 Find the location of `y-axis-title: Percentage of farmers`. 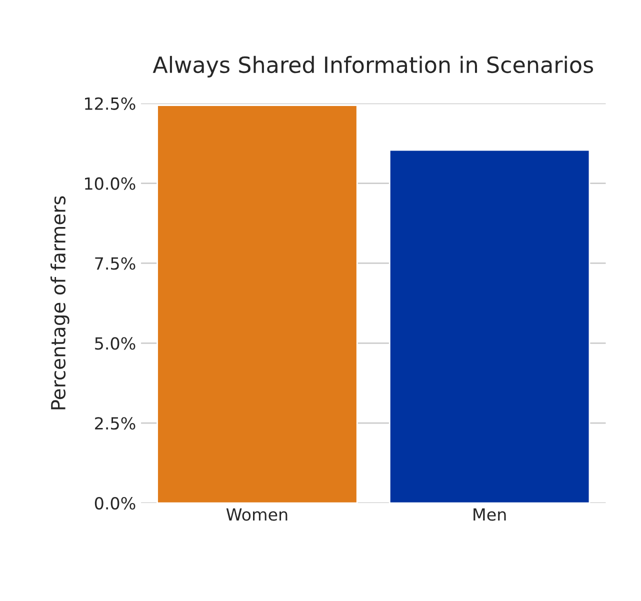

y-axis-title: Percentage of farmers is located at coordinates (60, 303).